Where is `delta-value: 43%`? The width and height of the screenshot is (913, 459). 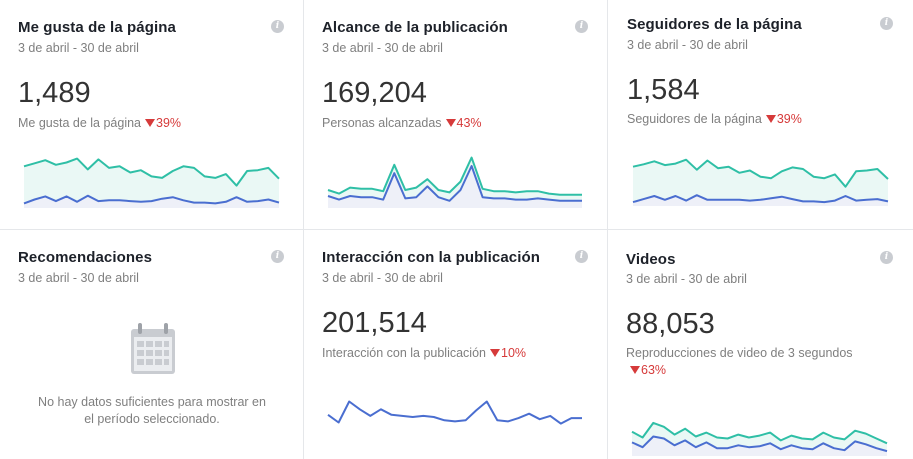 delta-value: 43% is located at coordinates (469, 123).